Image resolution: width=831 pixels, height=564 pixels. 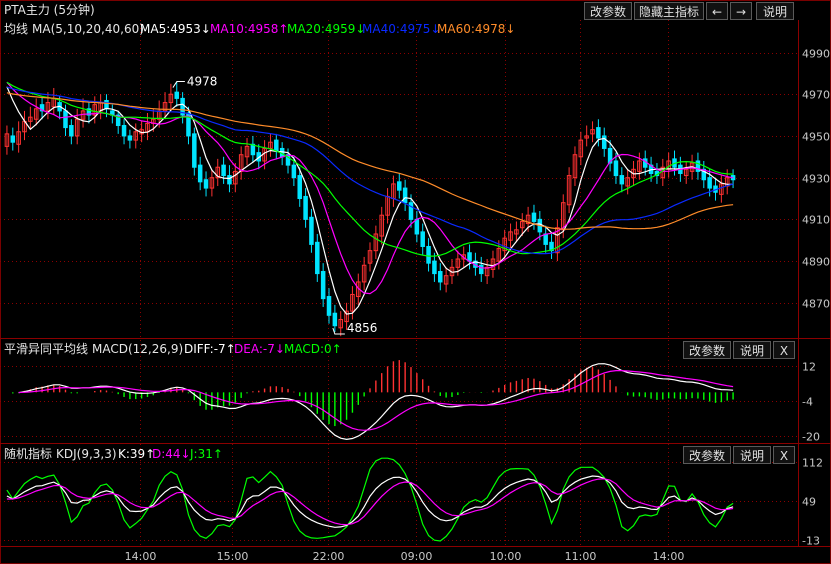 What do you see at coordinates (233, 556) in the screenshot?
I see `x-tick-label: 15:00` at bounding box center [233, 556].